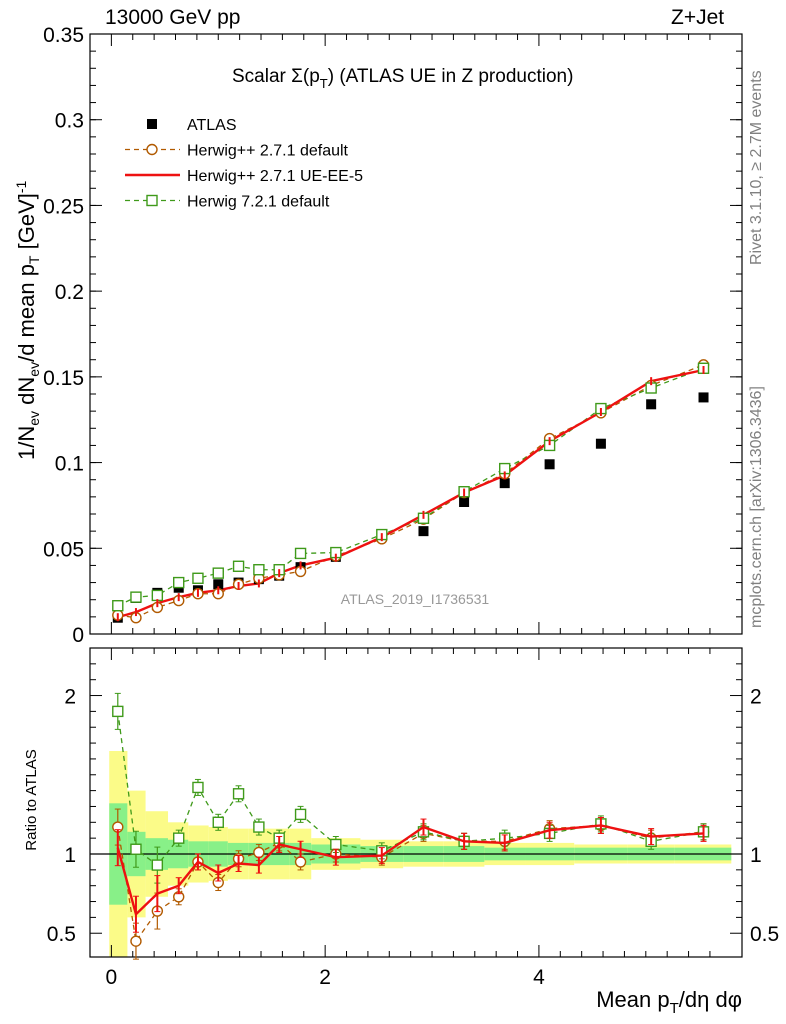 The width and height of the screenshot is (786, 1024). What do you see at coordinates (112, 977) in the screenshot?
I see `ratio-xtick-label: 0` at bounding box center [112, 977].